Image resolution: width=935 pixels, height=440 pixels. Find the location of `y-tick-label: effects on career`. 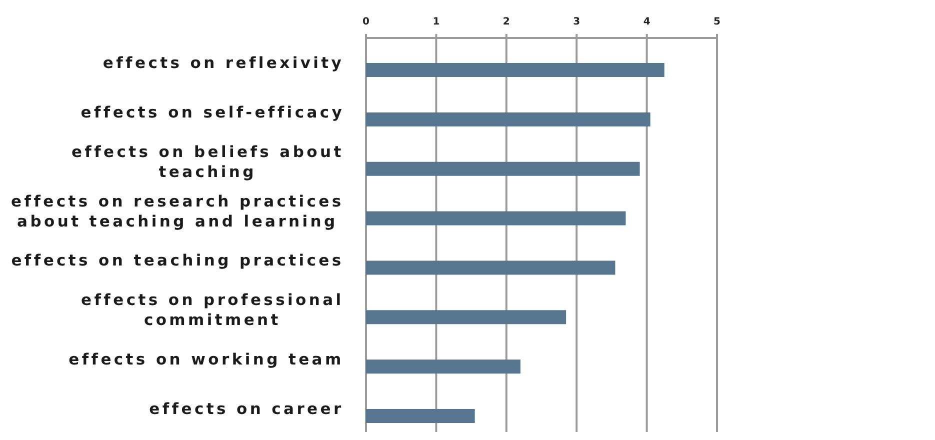

y-tick-label: effects on career is located at coordinates (246, 409).